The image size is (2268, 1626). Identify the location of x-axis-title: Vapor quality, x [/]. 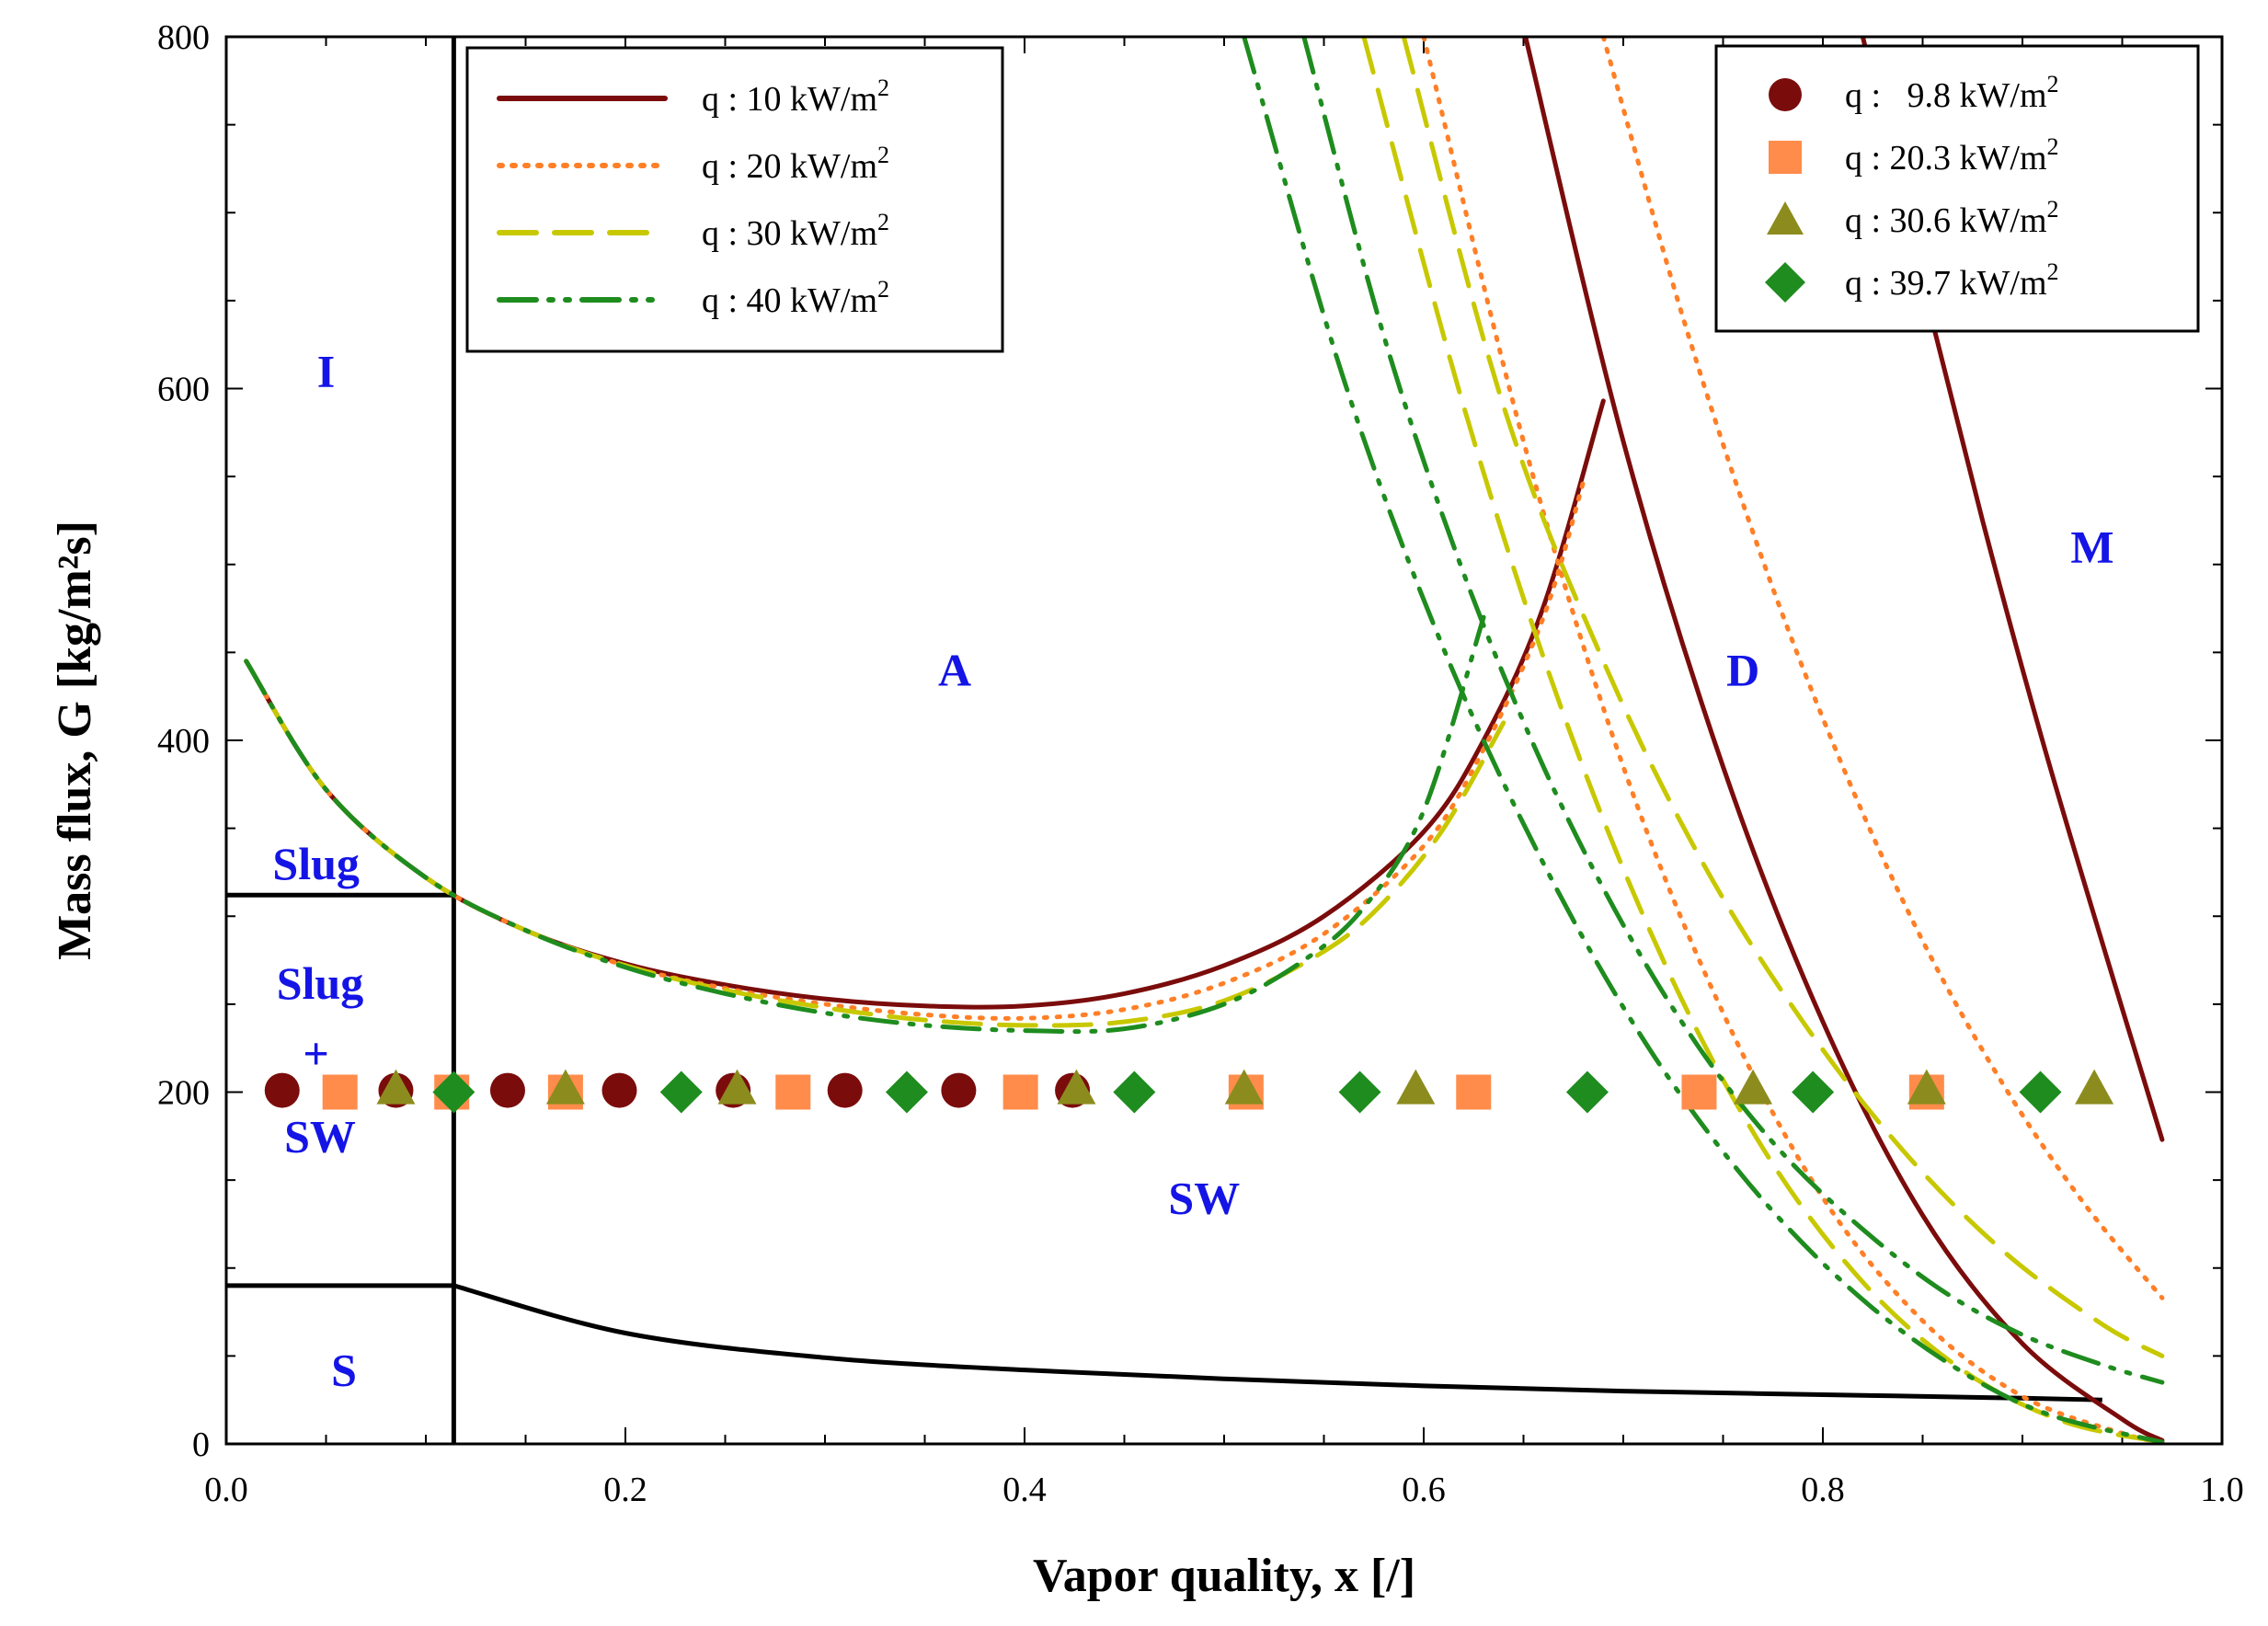
(1224, 1576).